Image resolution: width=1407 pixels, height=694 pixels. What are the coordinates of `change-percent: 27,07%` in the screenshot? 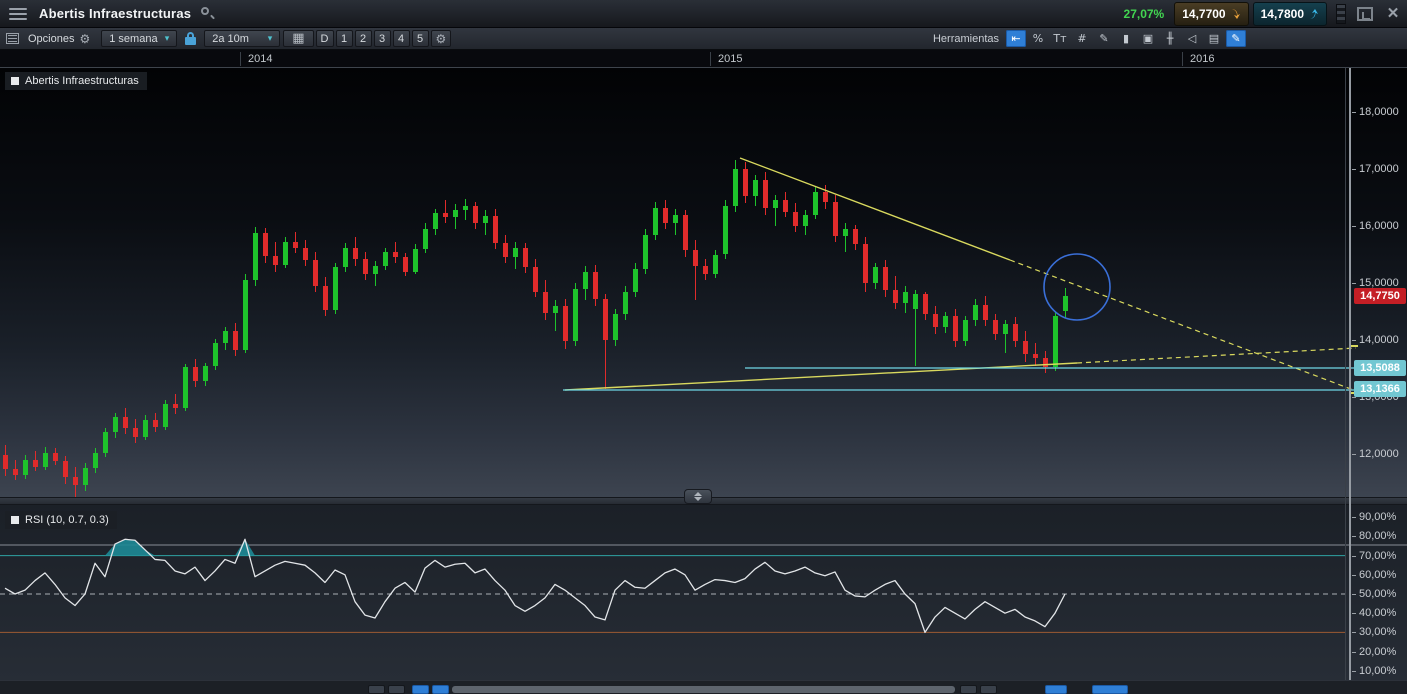 It's located at (1144, 13).